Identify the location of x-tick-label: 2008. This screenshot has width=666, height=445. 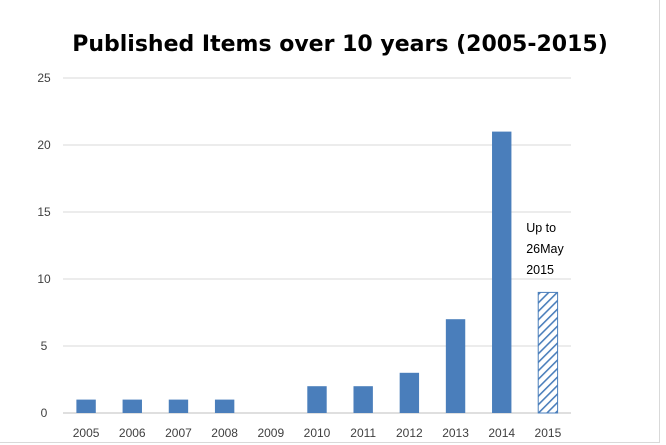
(224, 433).